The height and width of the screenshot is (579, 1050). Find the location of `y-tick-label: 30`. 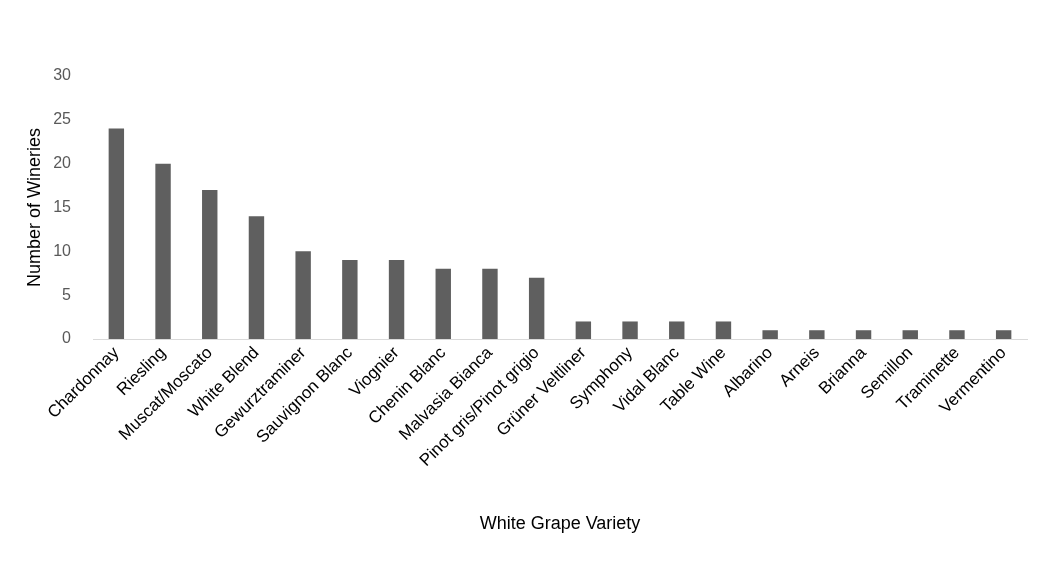

y-tick-label: 30 is located at coordinates (62, 75).